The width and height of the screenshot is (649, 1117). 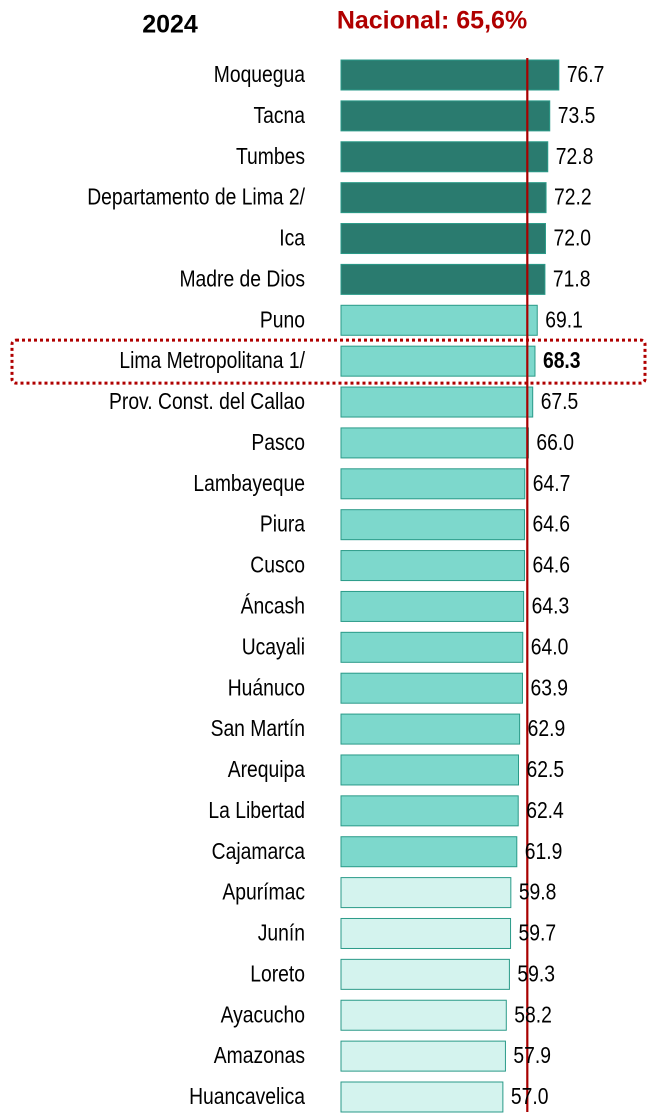 What do you see at coordinates (273, 647) in the screenshot?
I see `y-tick-label: Ucayali` at bounding box center [273, 647].